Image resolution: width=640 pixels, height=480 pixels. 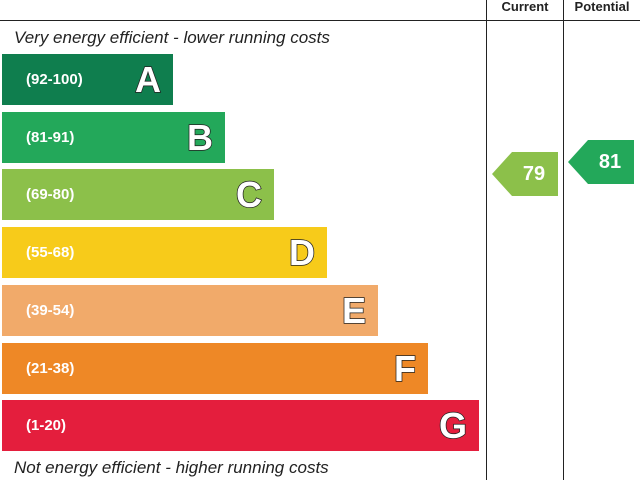 What do you see at coordinates (525, 7) in the screenshot?
I see `current-column-header: Current` at bounding box center [525, 7].